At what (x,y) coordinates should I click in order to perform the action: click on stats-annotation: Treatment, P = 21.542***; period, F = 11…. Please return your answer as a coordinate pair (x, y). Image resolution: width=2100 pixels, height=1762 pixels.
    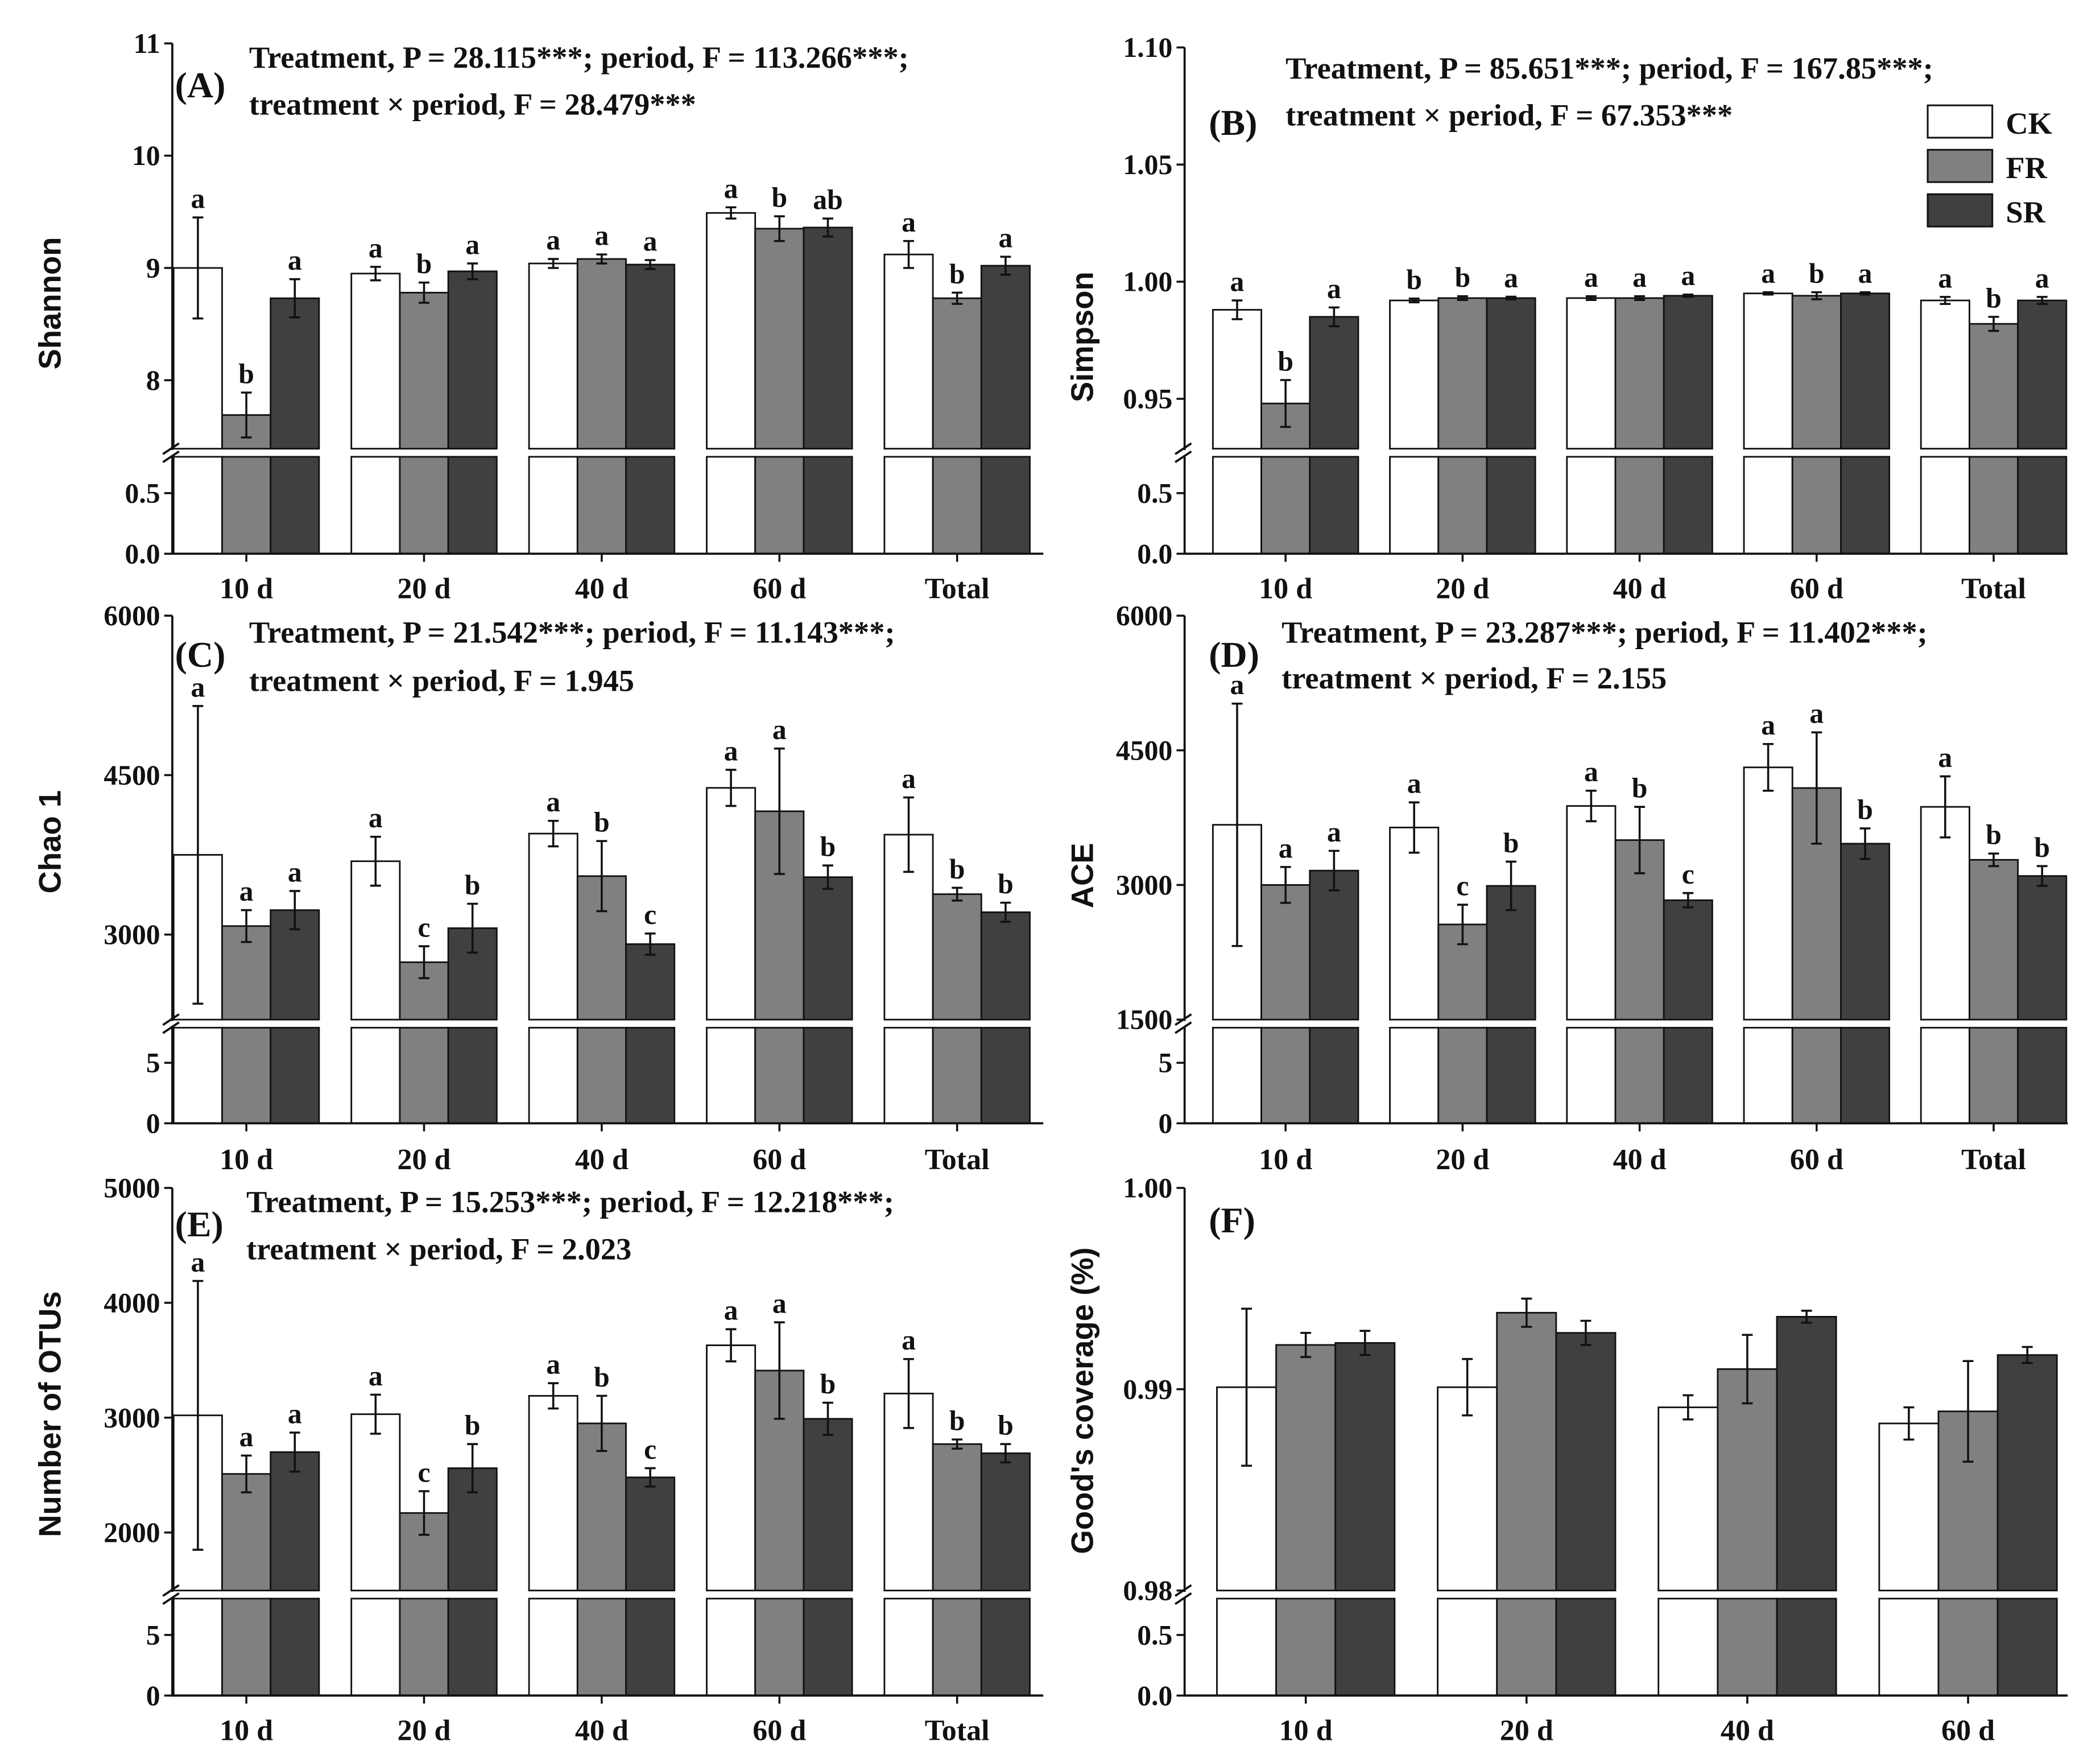
    Looking at the image, I should click on (572, 632).